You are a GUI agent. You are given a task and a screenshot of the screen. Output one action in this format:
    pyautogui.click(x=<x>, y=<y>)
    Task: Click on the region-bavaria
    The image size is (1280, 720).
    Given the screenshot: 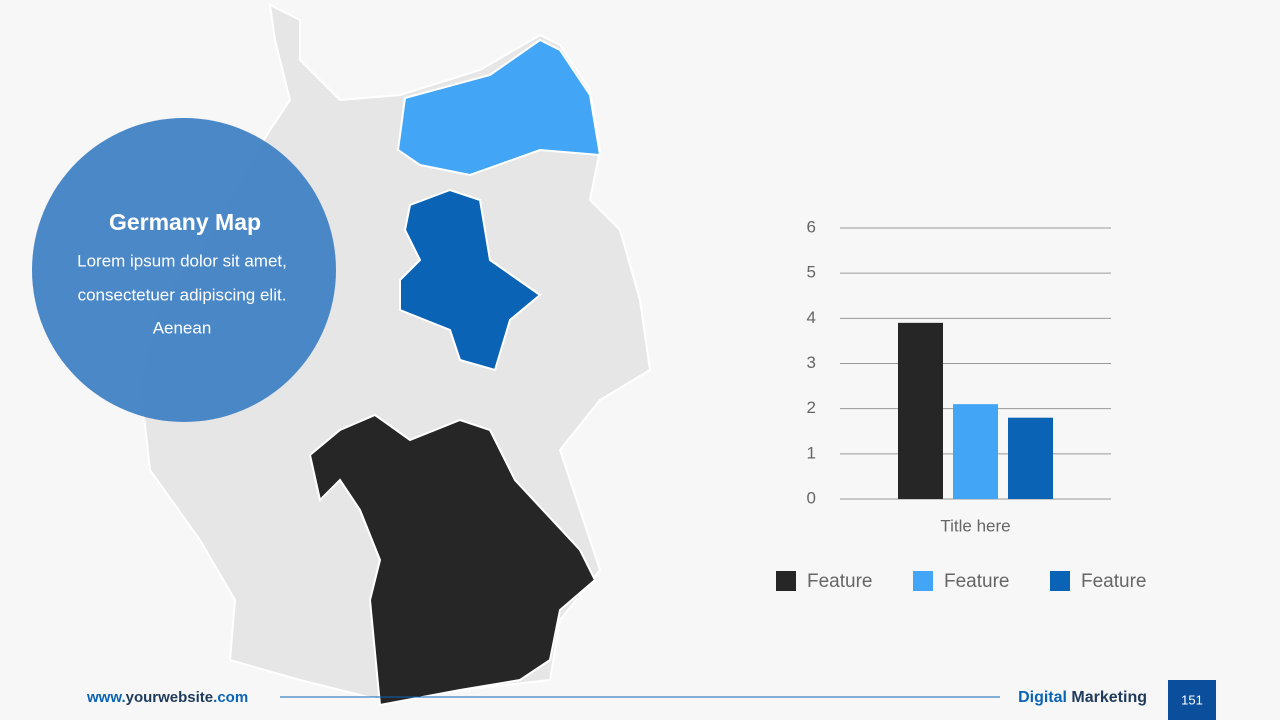 What is the action you would take?
    pyautogui.click(x=452, y=560)
    